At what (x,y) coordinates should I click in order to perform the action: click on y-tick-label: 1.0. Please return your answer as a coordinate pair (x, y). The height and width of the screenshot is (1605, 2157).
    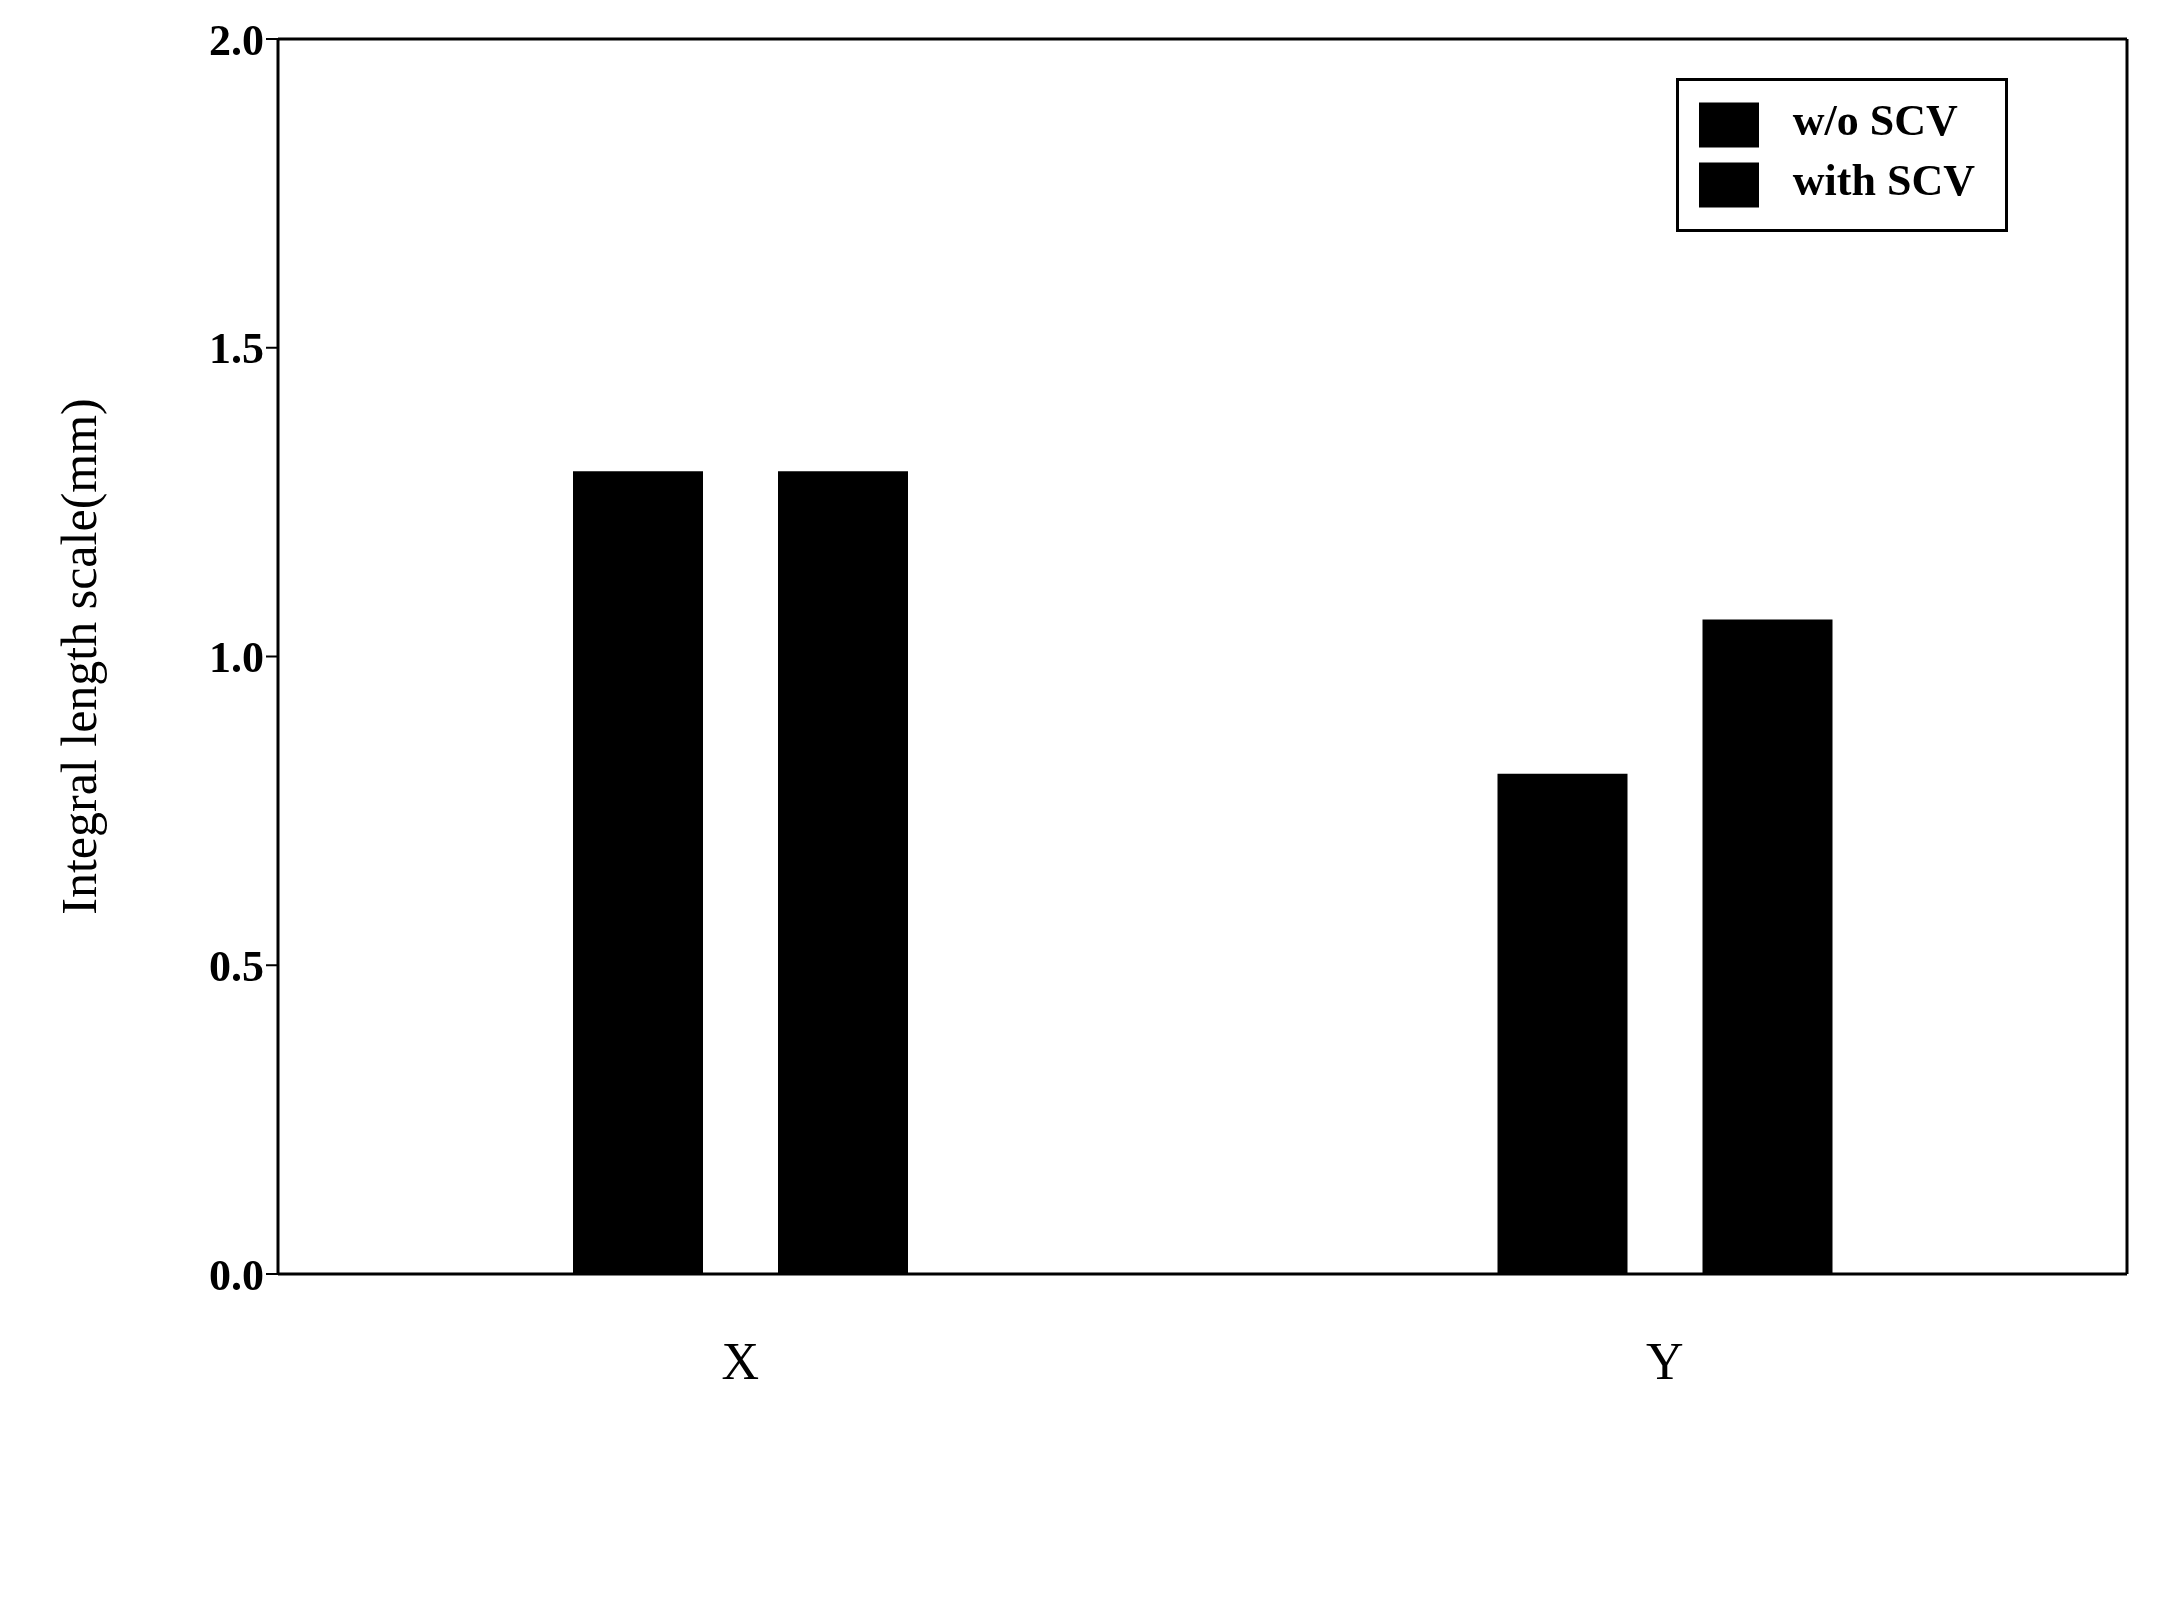
    Looking at the image, I should click on (236, 658).